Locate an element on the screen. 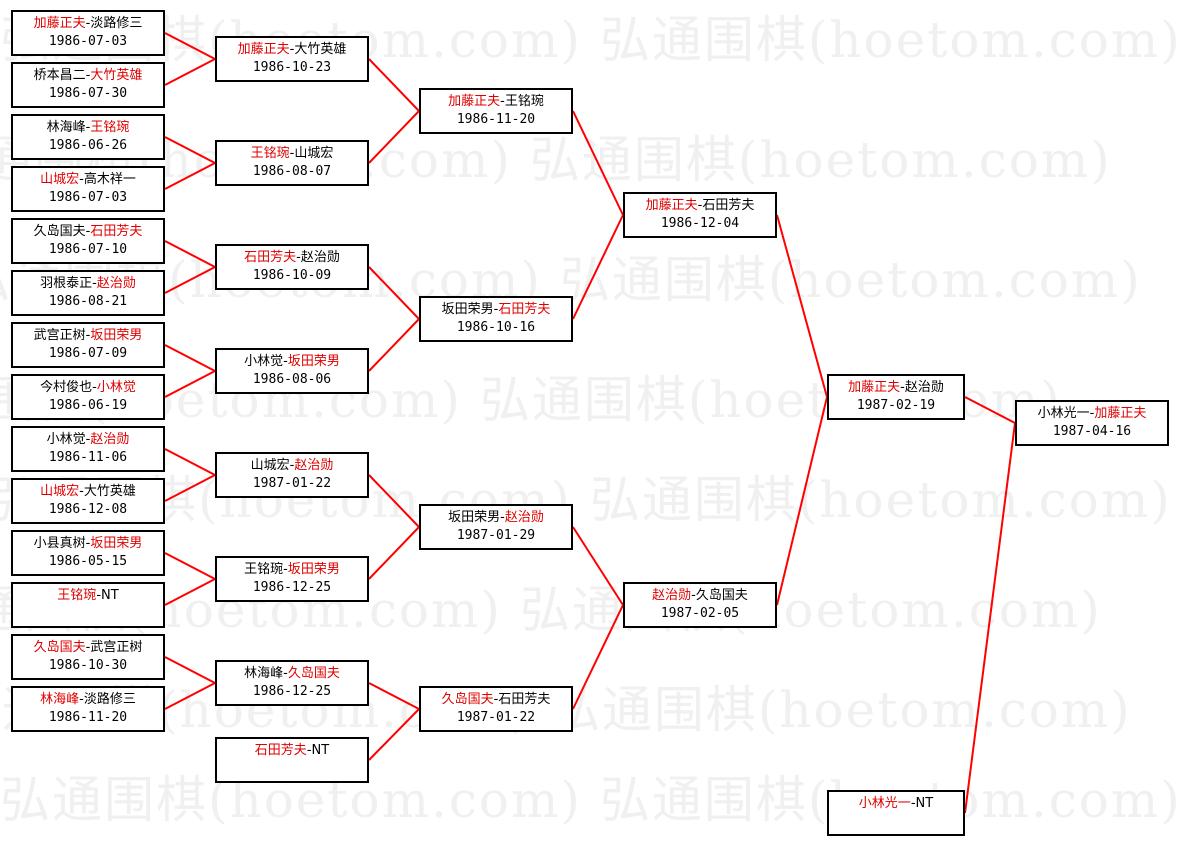 The width and height of the screenshot is (1180, 845). match-players: 王铭琬-NT is located at coordinates (87, 595).